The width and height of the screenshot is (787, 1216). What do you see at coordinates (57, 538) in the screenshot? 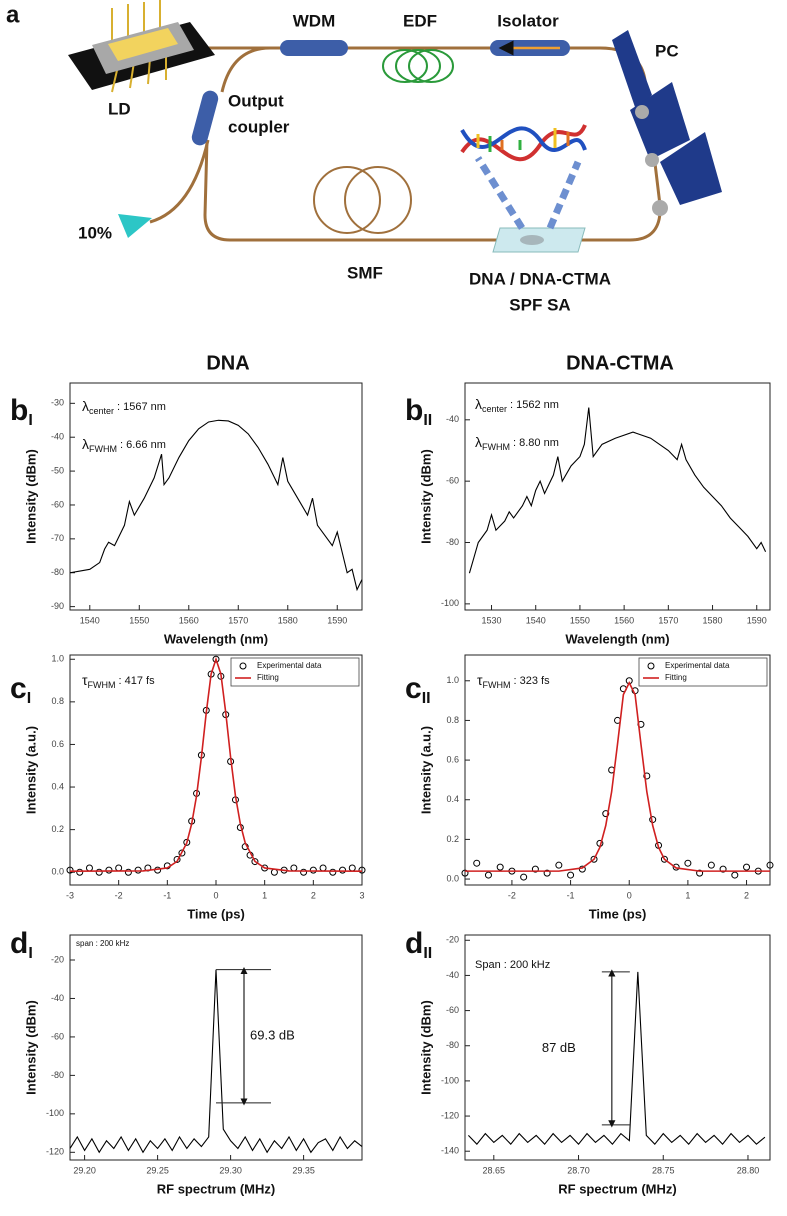
I see `y-tick-label: -70` at bounding box center [57, 538].